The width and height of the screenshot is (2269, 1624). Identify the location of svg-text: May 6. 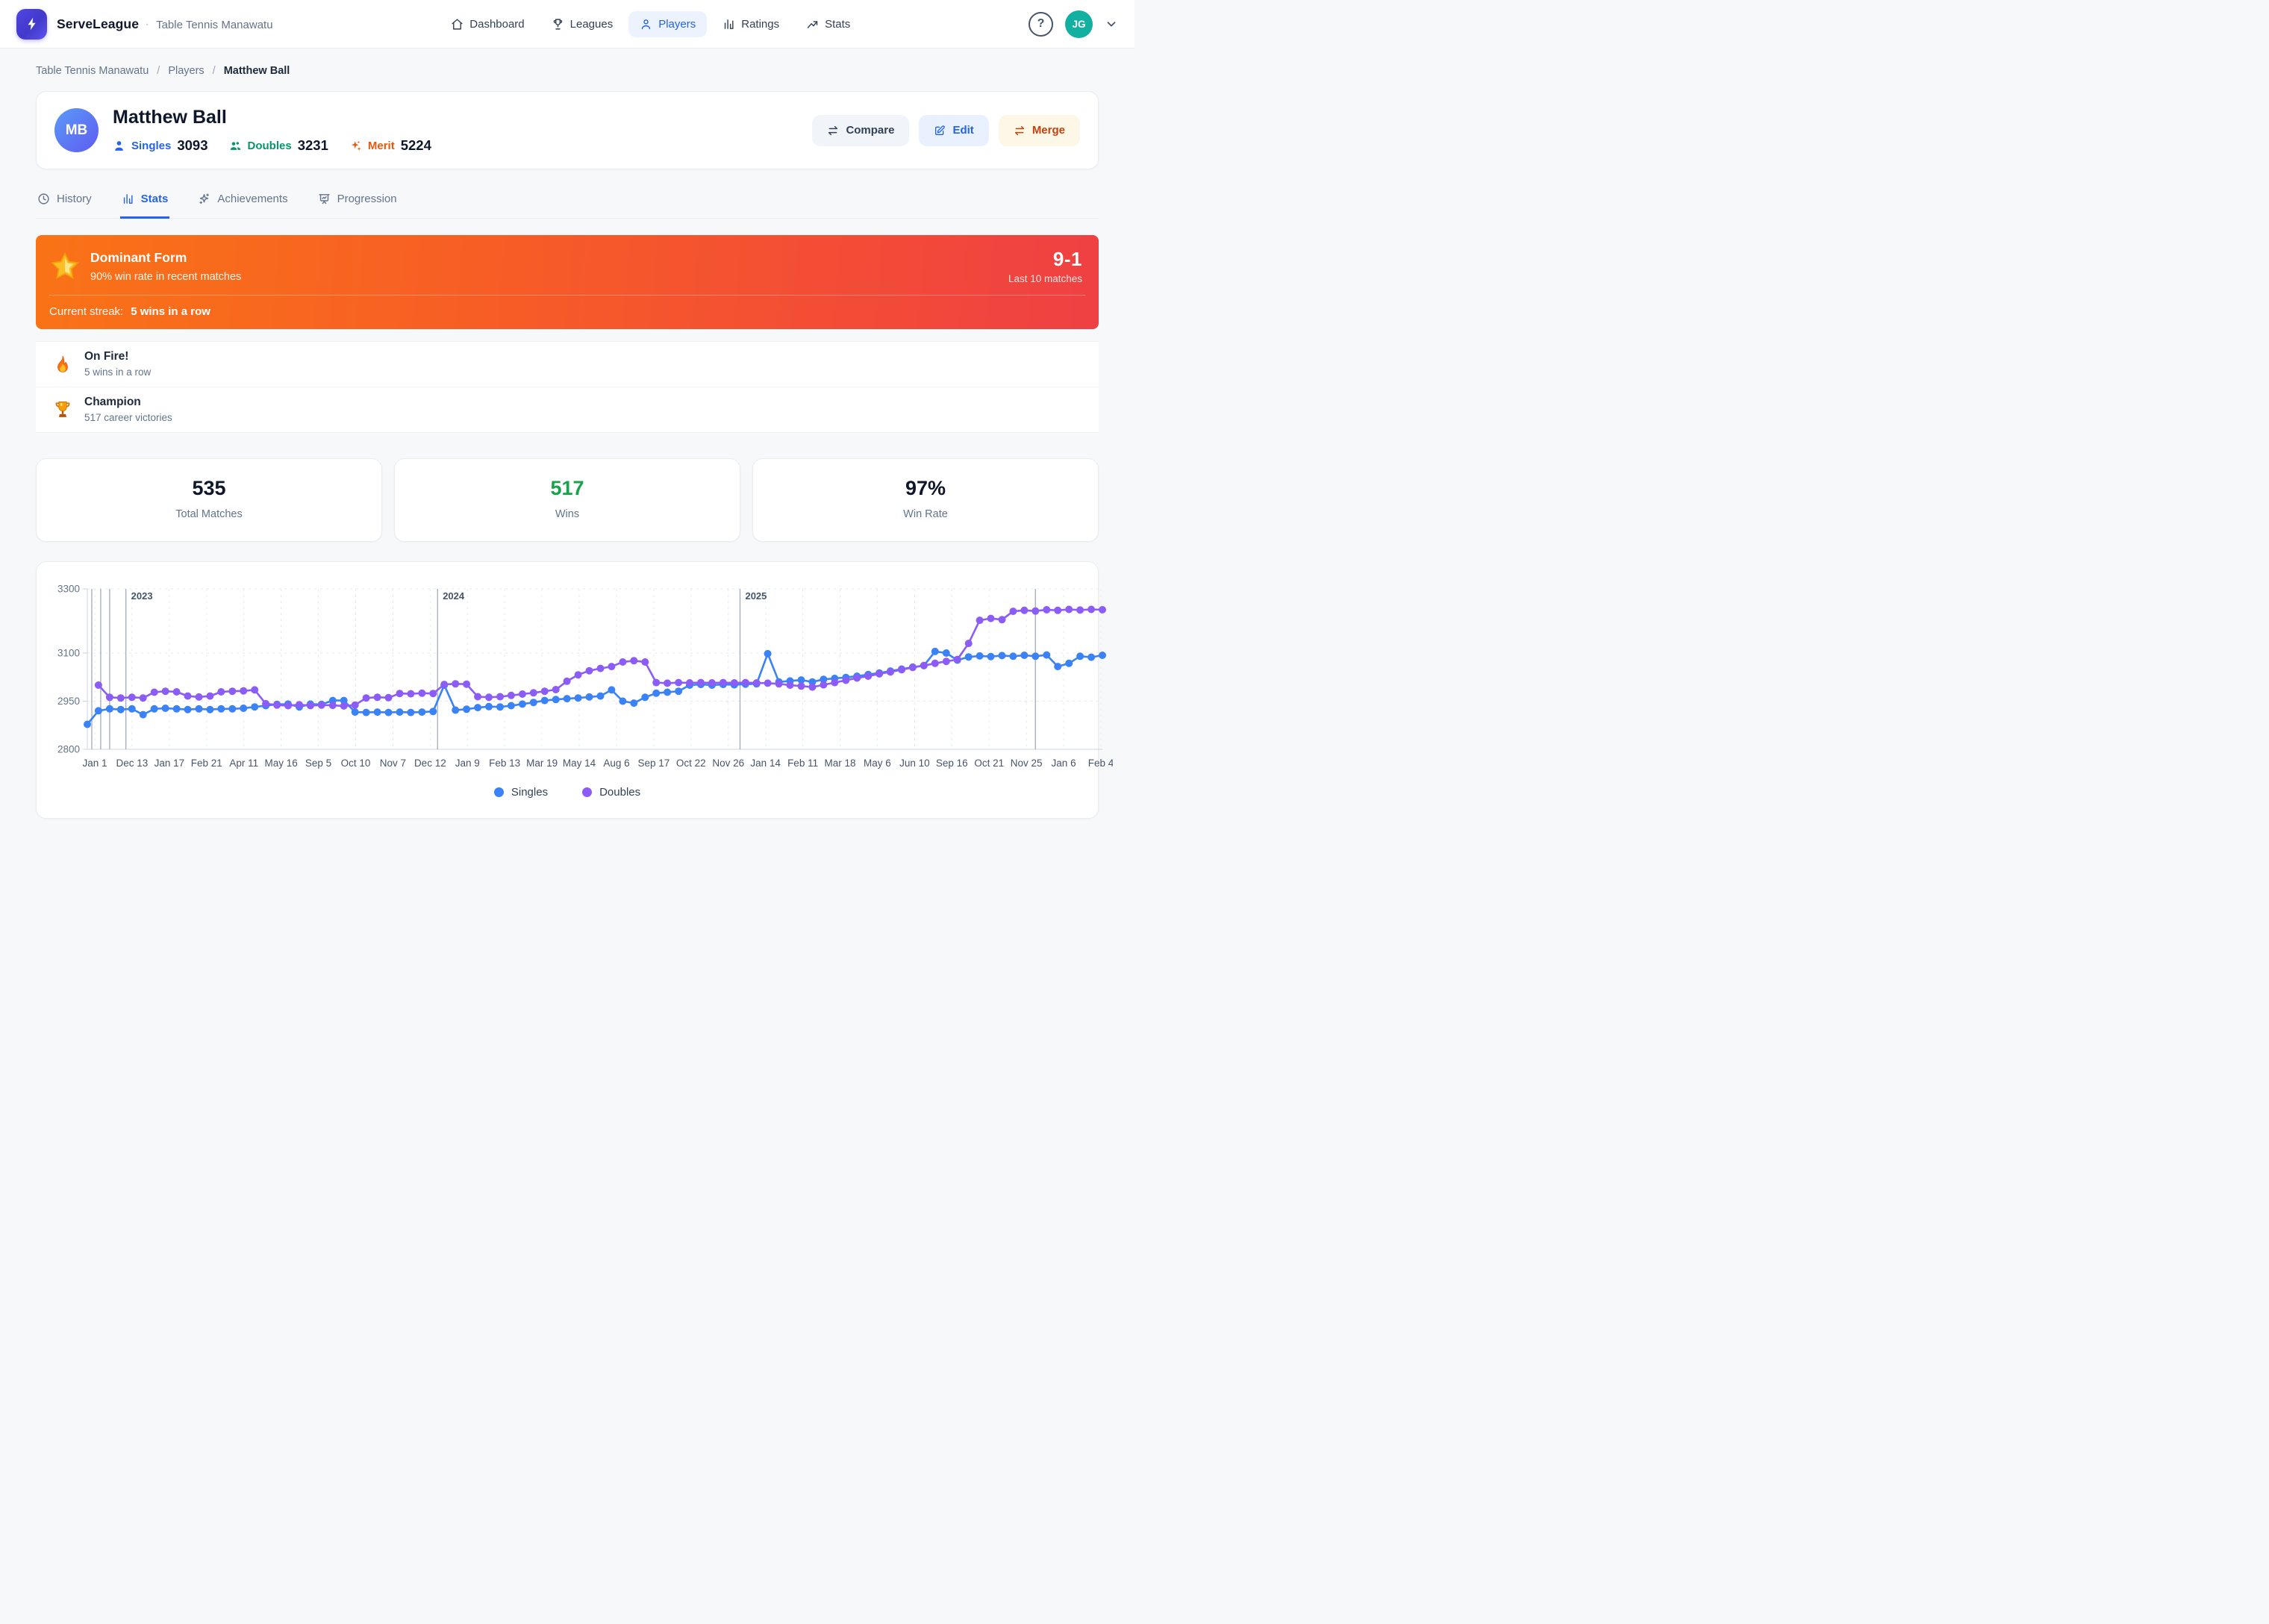
(877, 763).